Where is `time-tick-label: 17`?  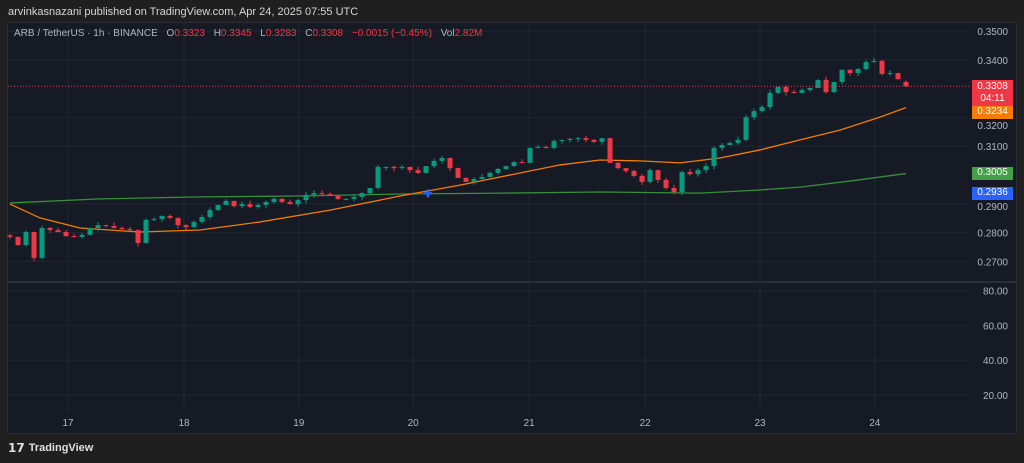 time-tick-label: 17 is located at coordinates (68, 423).